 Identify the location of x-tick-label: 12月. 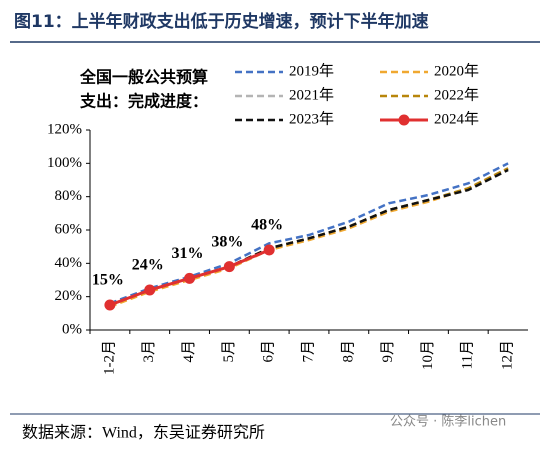
(508, 355).